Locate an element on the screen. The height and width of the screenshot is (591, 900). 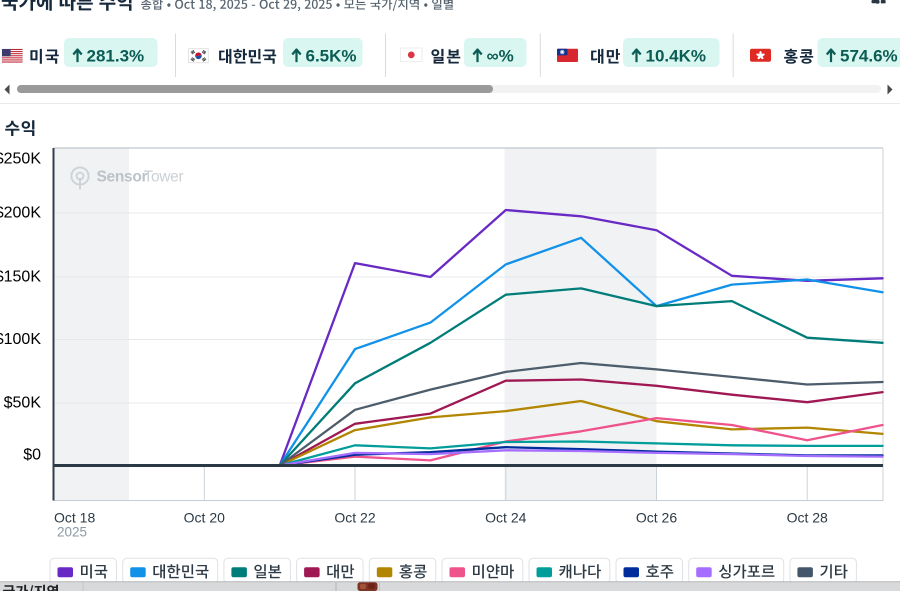
svg-text: $250K is located at coordinates (20, 159).